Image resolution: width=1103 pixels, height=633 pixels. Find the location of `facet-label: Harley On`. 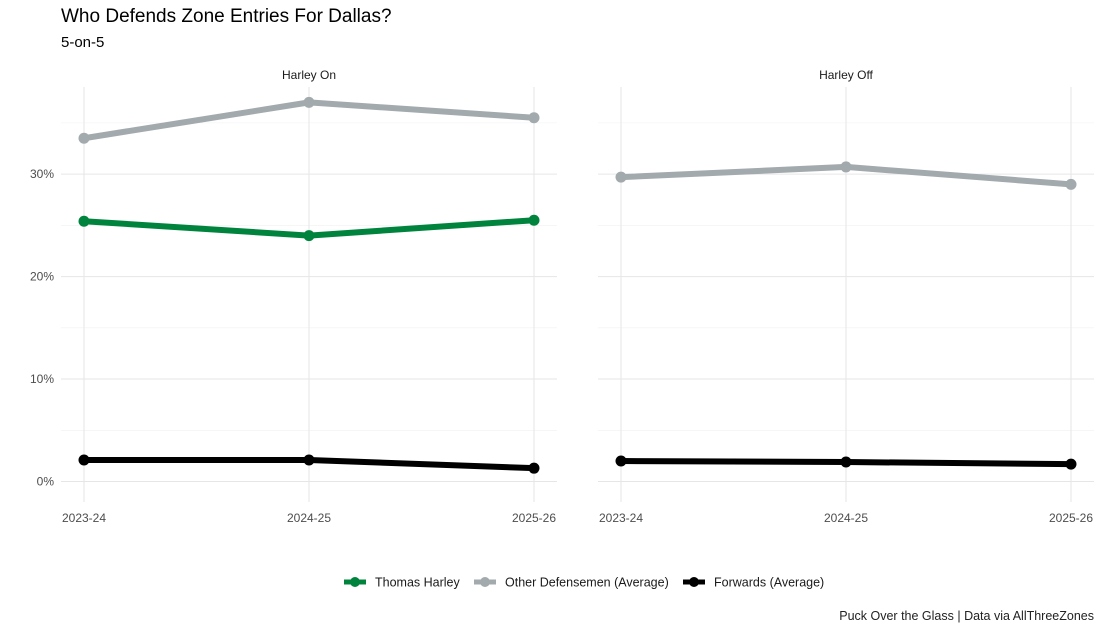

facet-label: Harley On is located at coordinates (309, 75).